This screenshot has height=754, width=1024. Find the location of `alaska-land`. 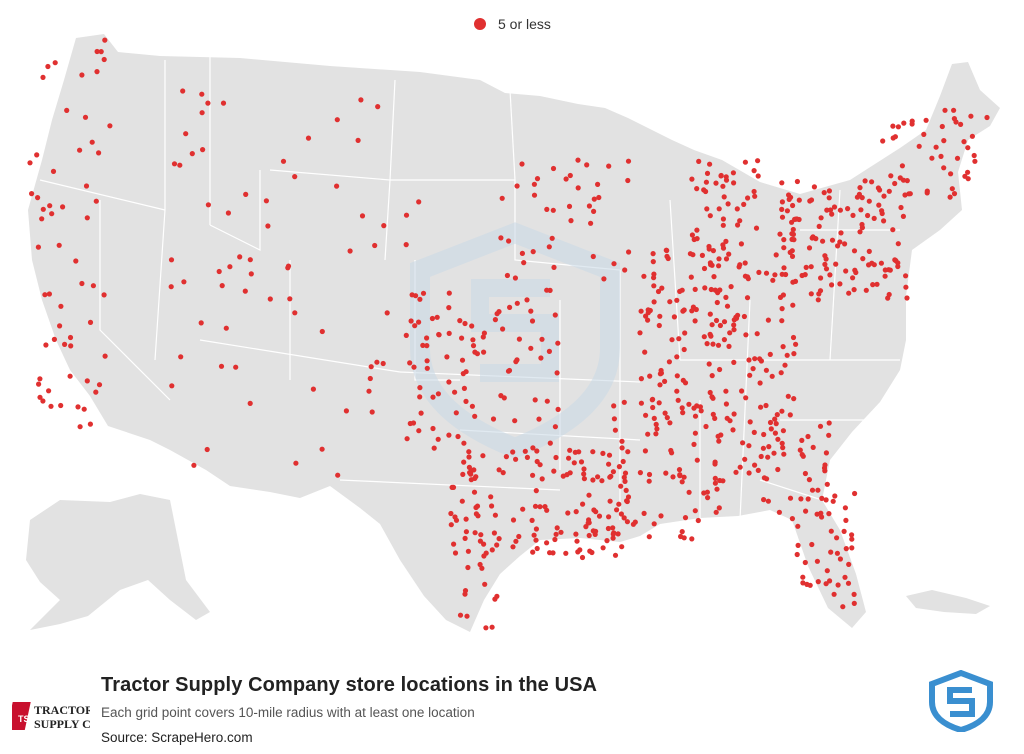

alaska-land is located at coordinates (118, 562).